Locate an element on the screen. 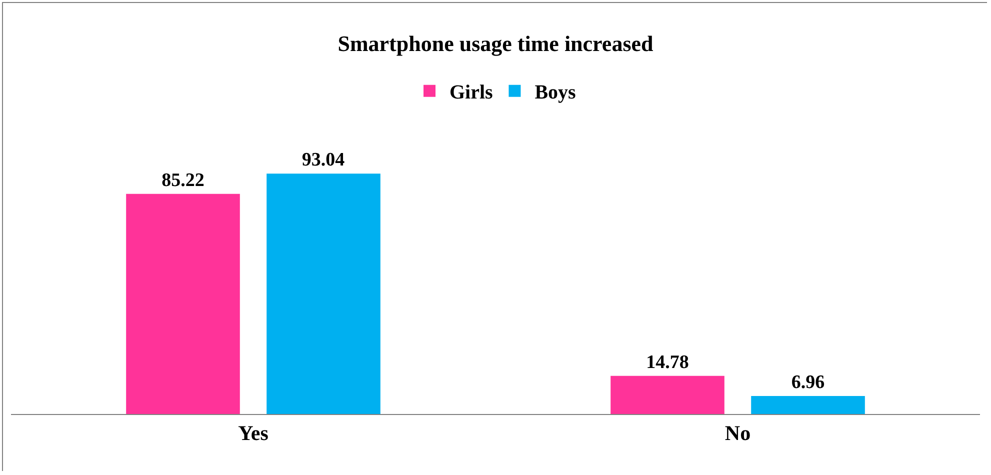 The height and width of the screenshot is (475, 991). data-label: 85.22 is located at coordinates (183, 180).